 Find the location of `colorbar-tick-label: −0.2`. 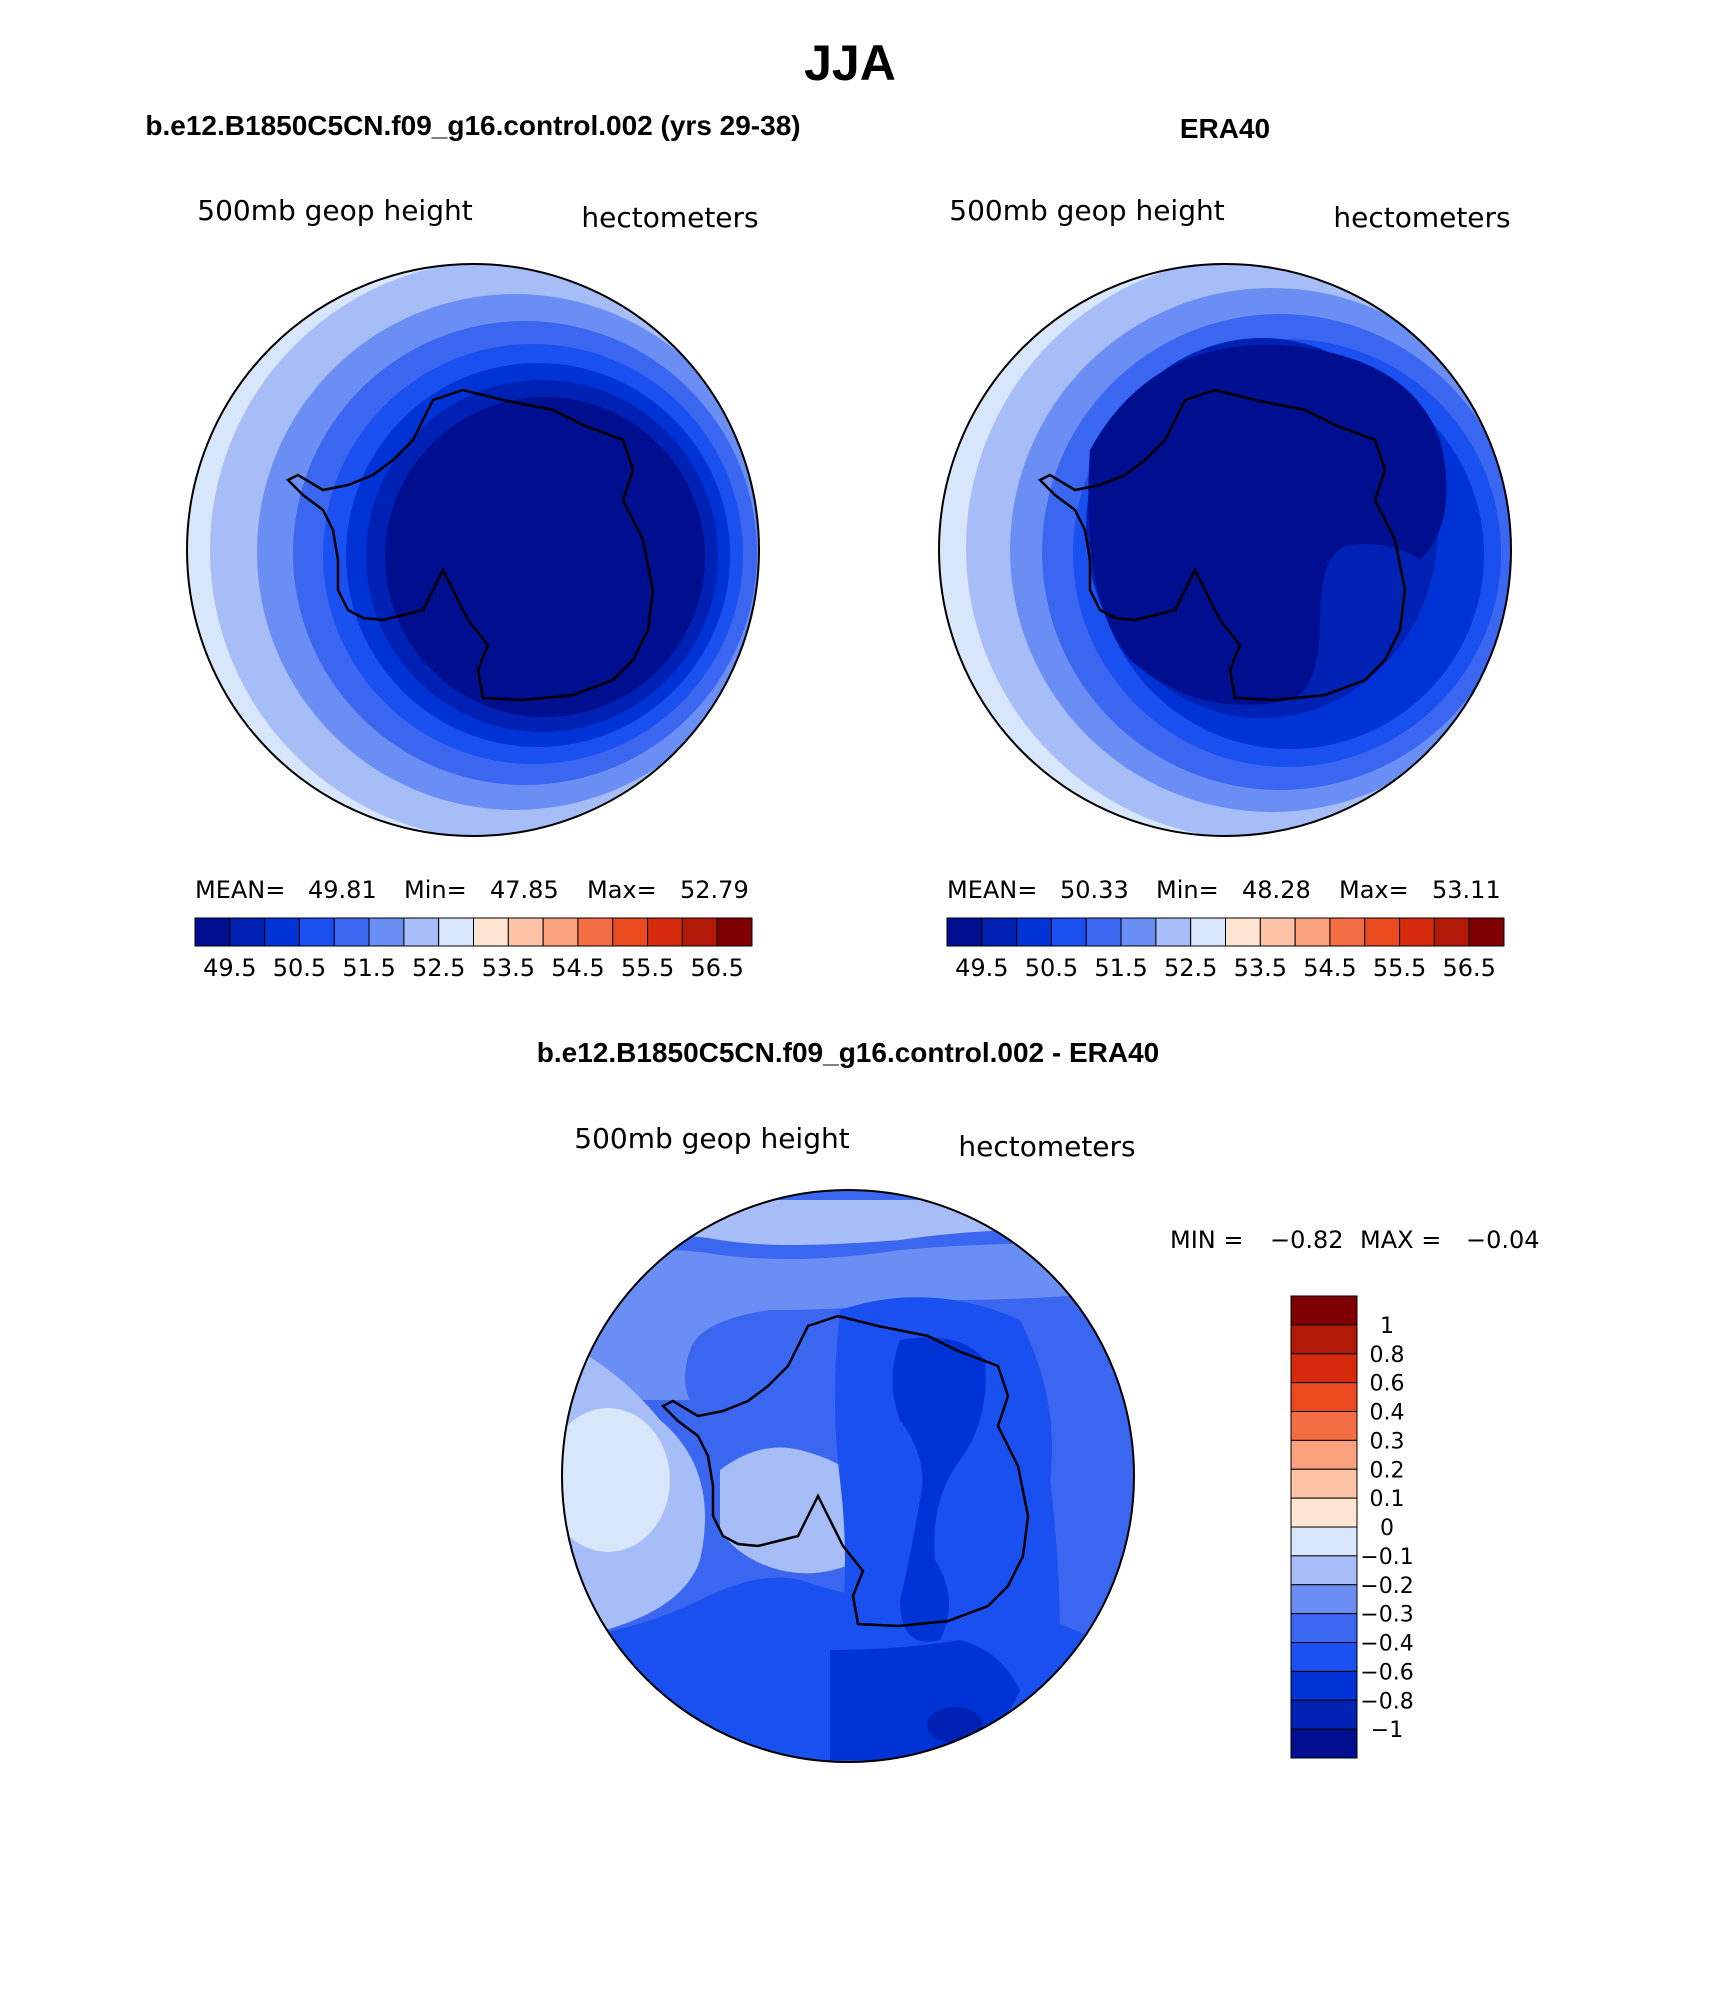

colorbar-tick-label: −0.2 is located at coordinates (1386, 1586).